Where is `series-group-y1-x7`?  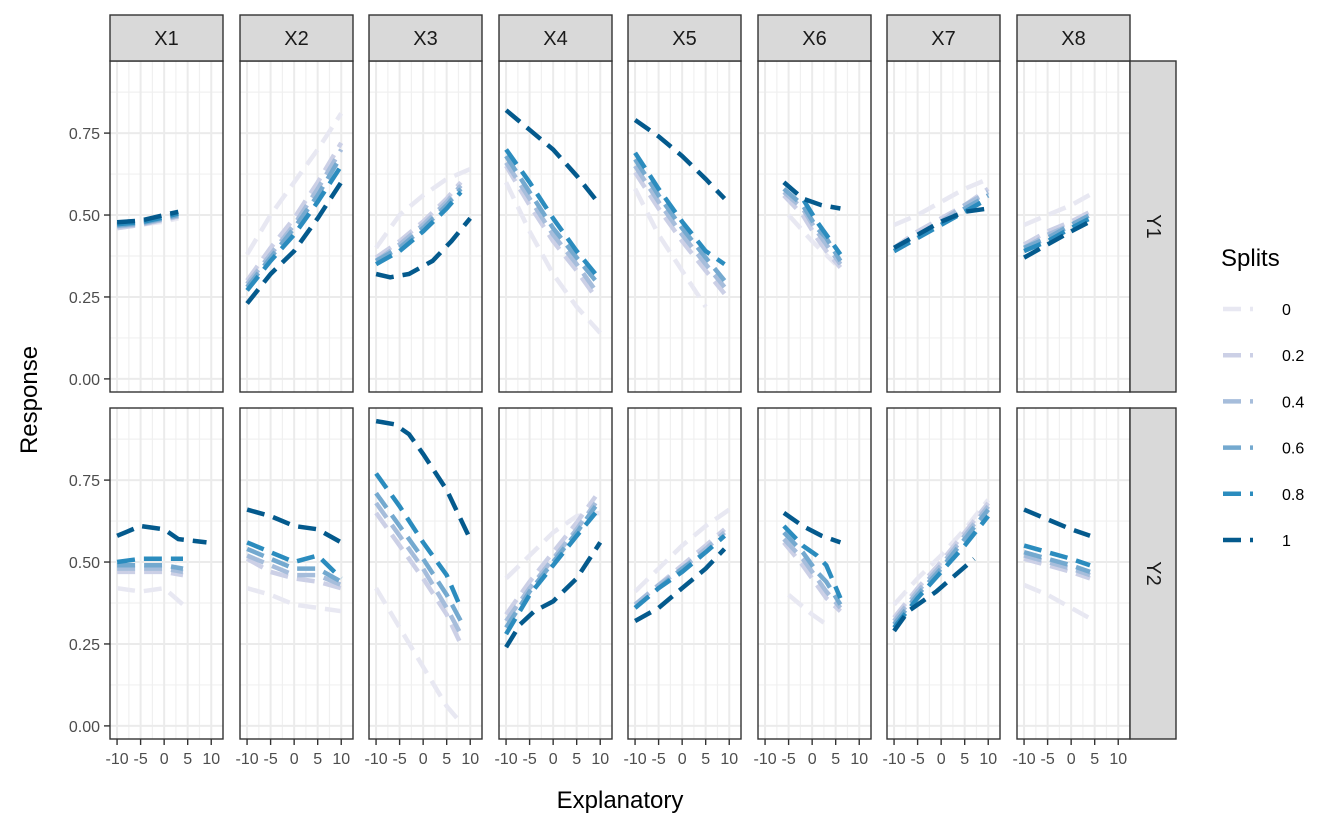 series-group-y1-x7 is located at coordinates (941, 215).